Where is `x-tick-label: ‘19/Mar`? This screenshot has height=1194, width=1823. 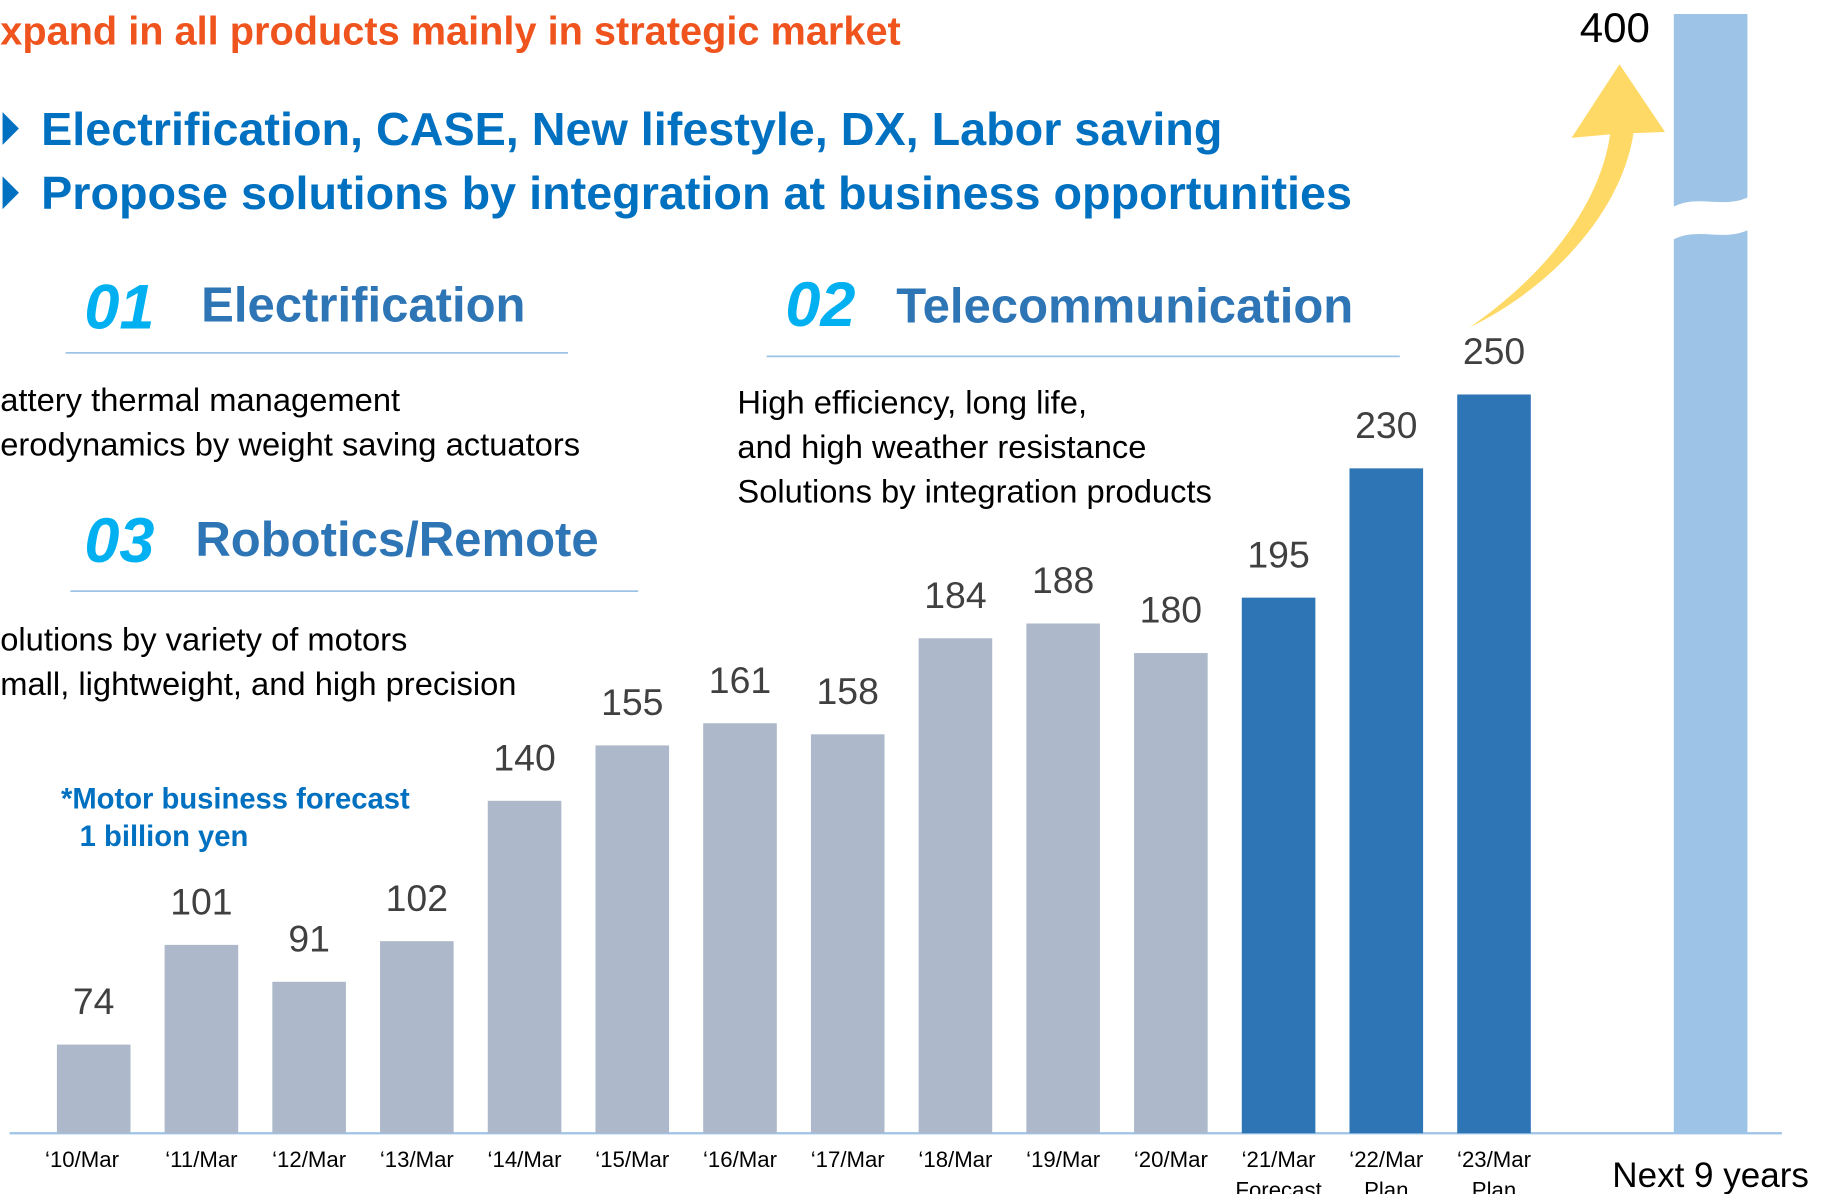 x-tick-label: ‘19/Mar is located at coordinates (1063, 1159).